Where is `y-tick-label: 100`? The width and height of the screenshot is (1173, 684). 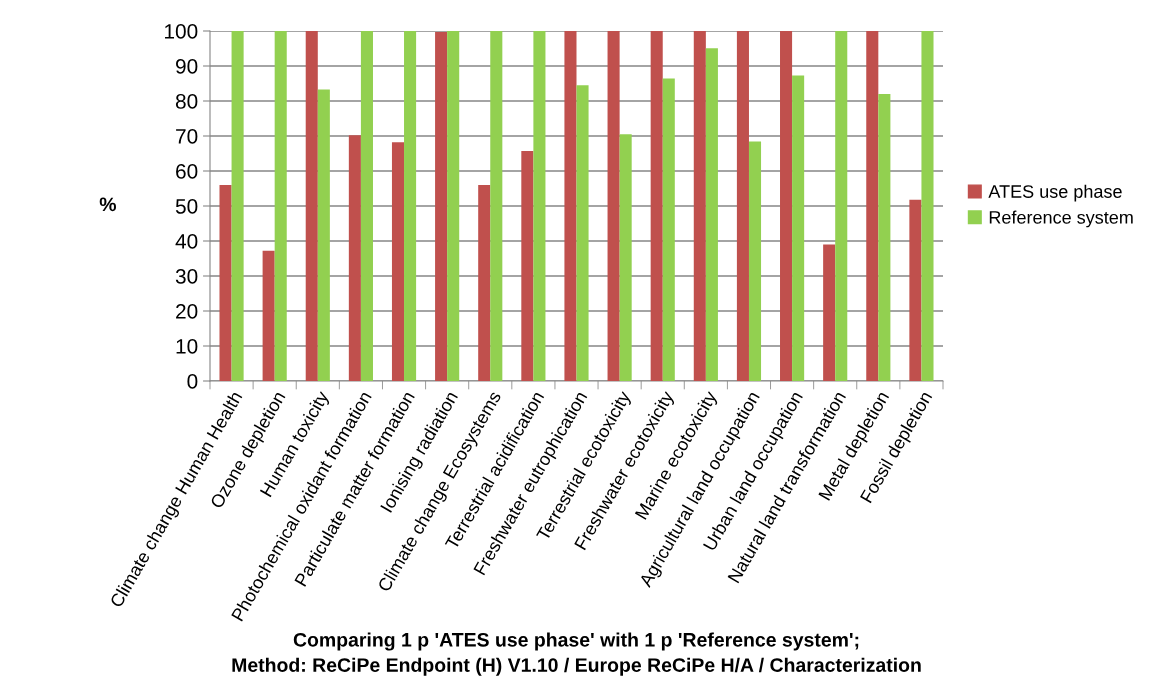
y-tick-label: 100 is located at coordinates (181, 31).